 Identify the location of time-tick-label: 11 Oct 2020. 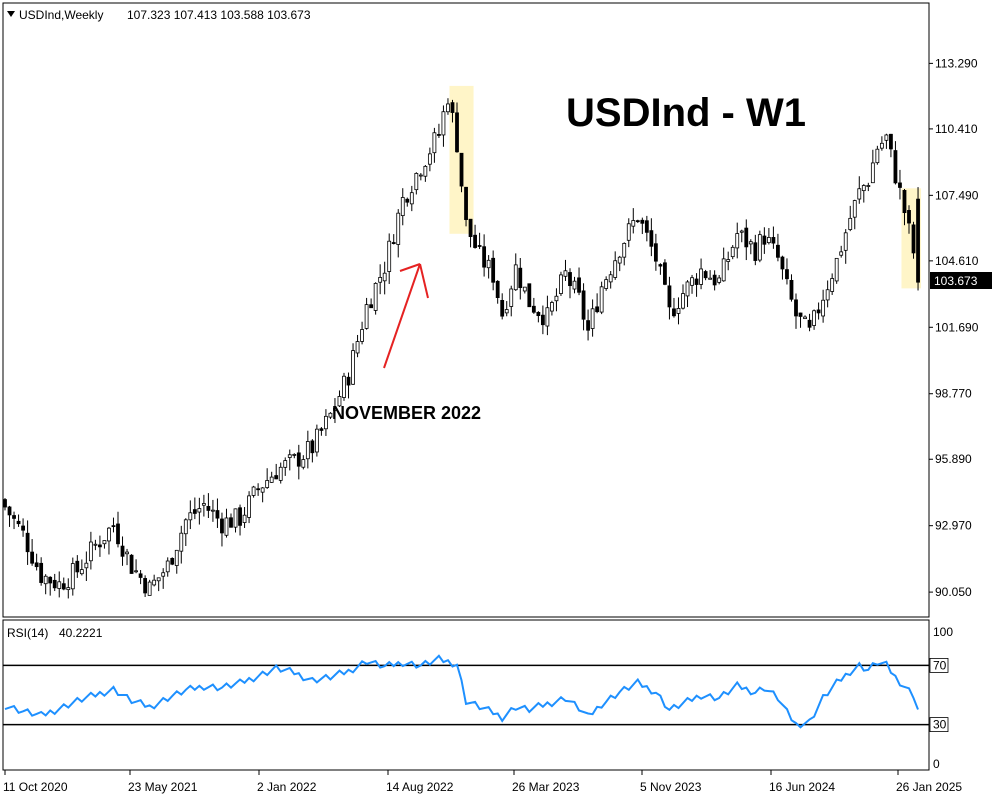
(35, 787).